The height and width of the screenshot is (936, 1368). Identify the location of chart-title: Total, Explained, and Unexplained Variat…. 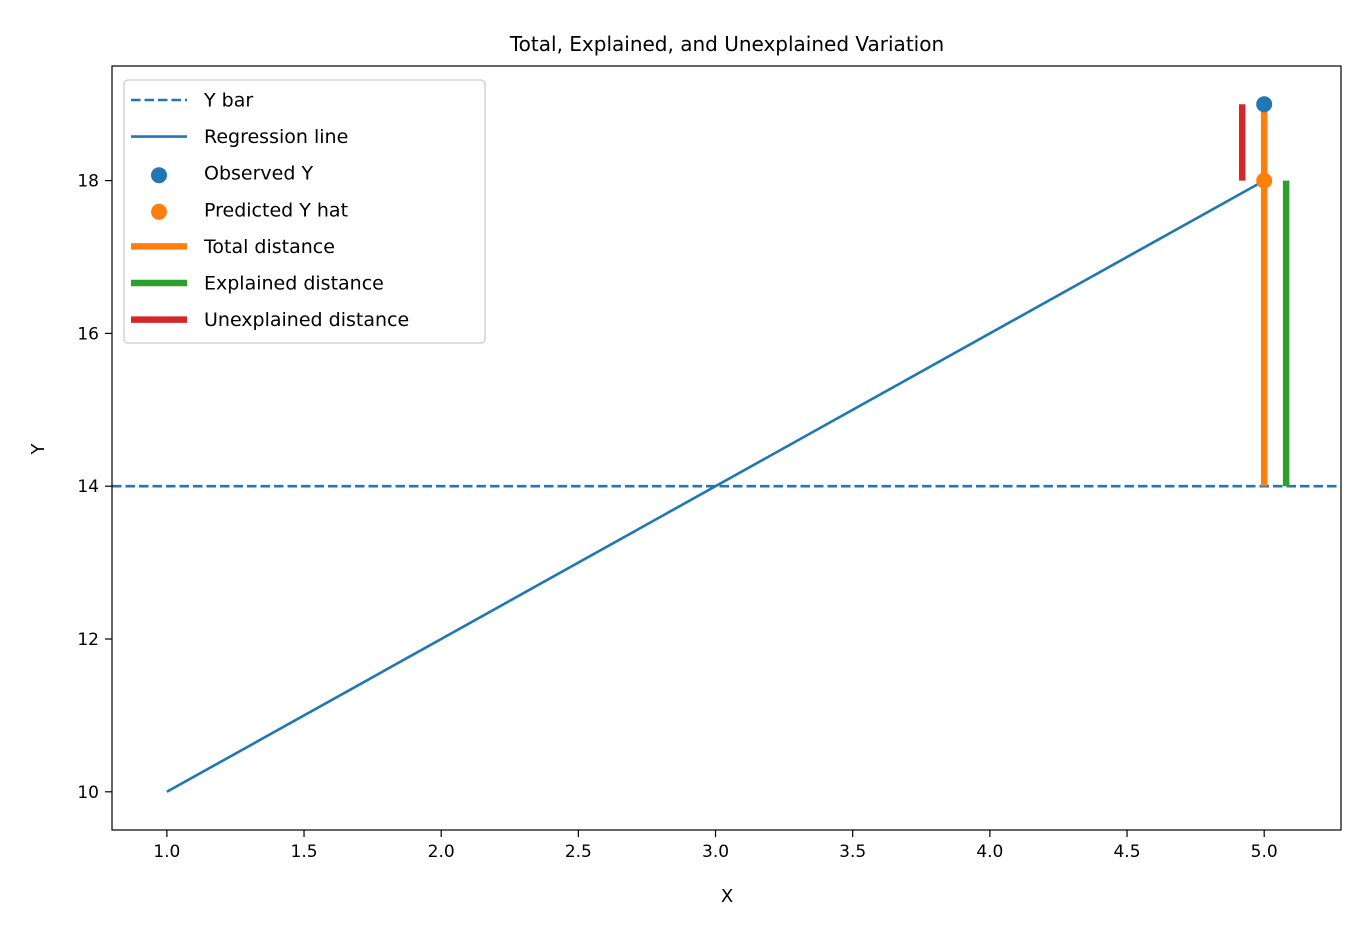
(726, 44).